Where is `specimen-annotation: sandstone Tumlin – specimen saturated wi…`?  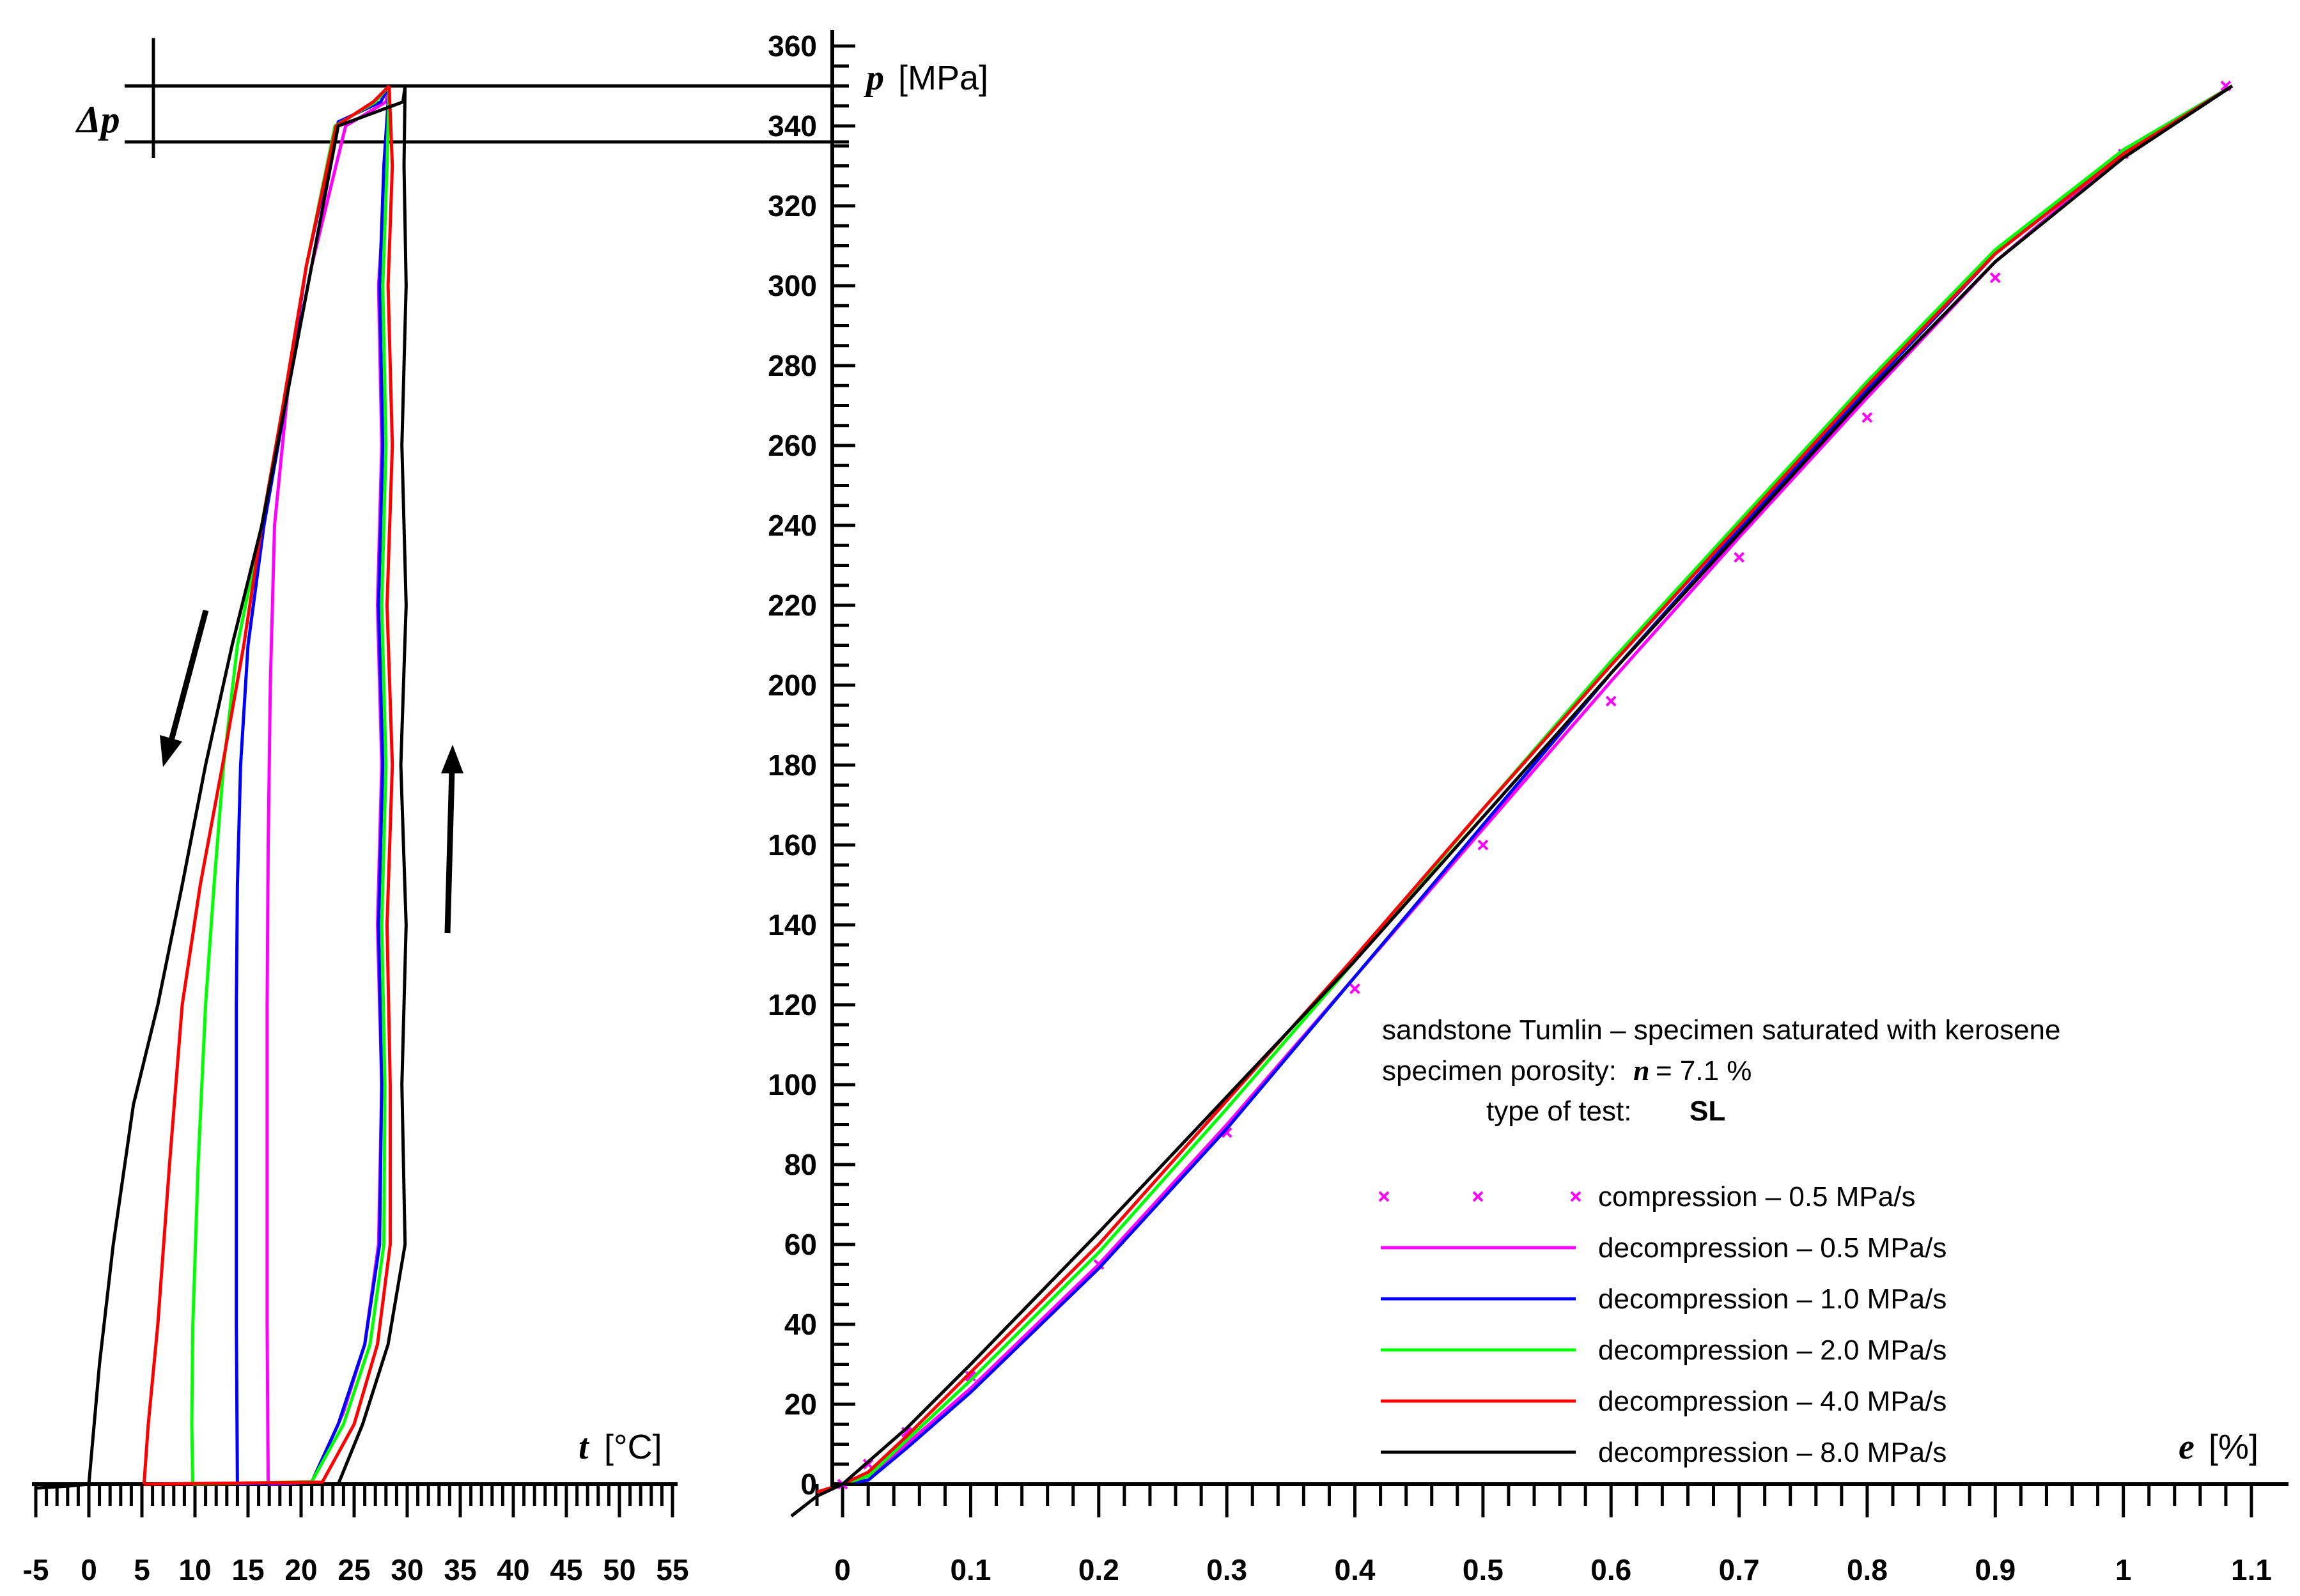 specimen-annotation: sandstone Tumlin – specimen saturated wi… is located at coordinates (1721, 1070).